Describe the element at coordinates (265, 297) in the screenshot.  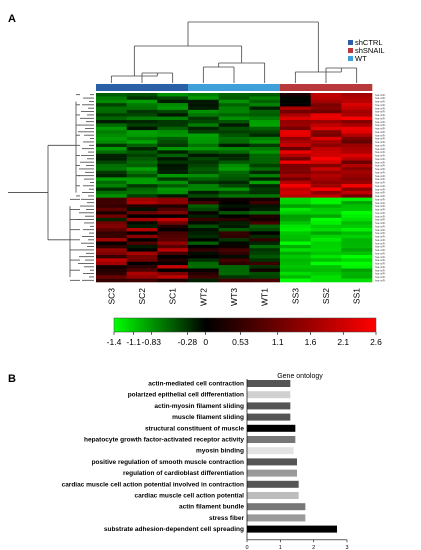
I see `column-label: WT1` at that location.